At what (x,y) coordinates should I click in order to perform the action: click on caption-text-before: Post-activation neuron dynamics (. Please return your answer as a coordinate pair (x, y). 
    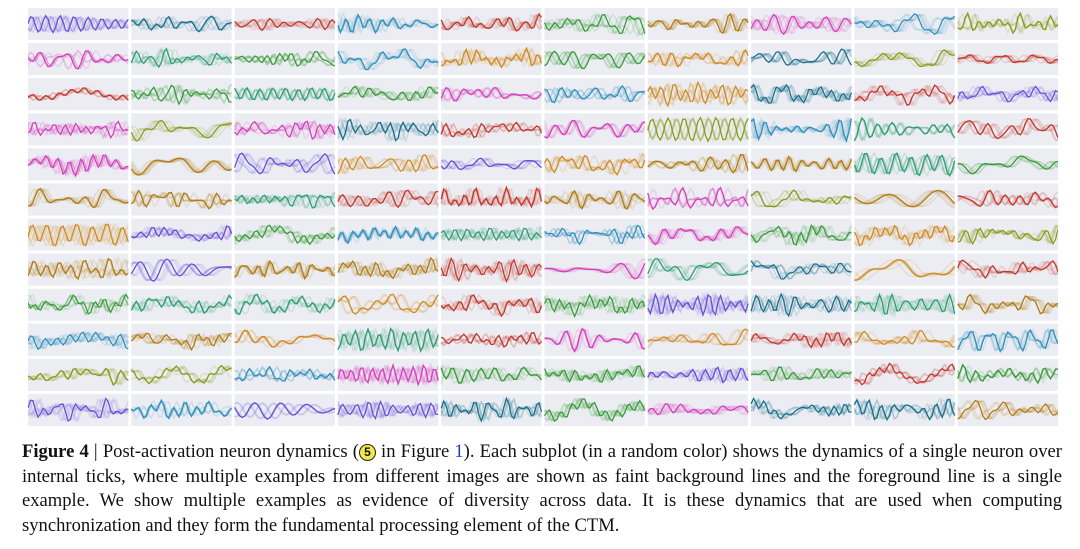
    Looking at the image, I should click on (230, 451).